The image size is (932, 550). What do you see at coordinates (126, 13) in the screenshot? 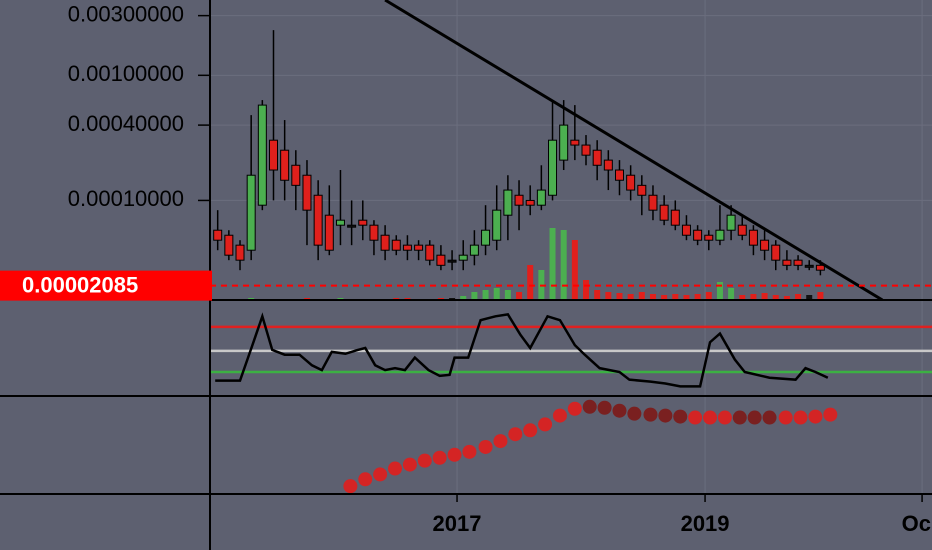
I see `y-tick-label: 0.00300000` at bounding box center [126, 13].